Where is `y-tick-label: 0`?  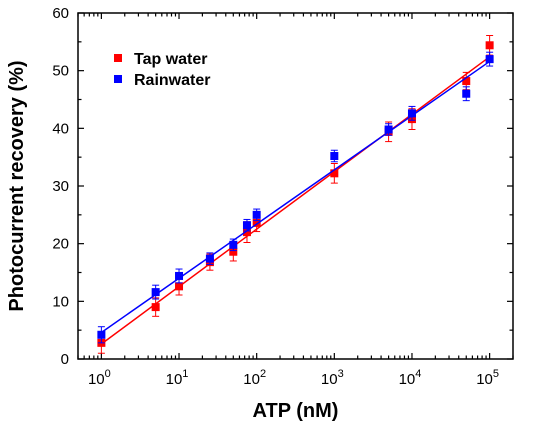
y-tick-label: 0 is located at coordinates (65, 359).